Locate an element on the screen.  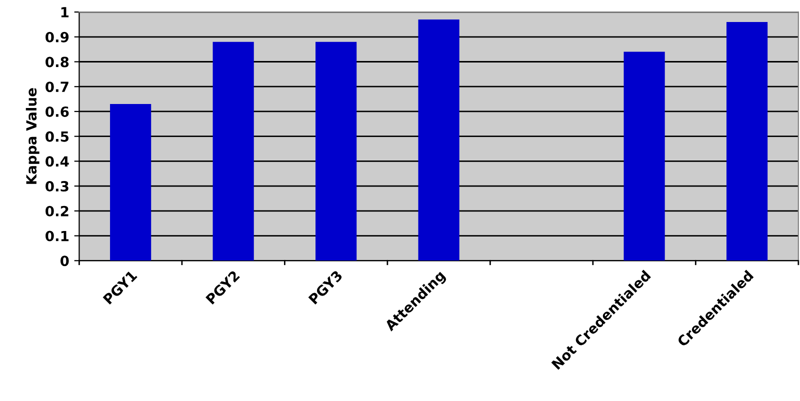
y-tick-label: 0.9 is located at coordinates (57, 37).